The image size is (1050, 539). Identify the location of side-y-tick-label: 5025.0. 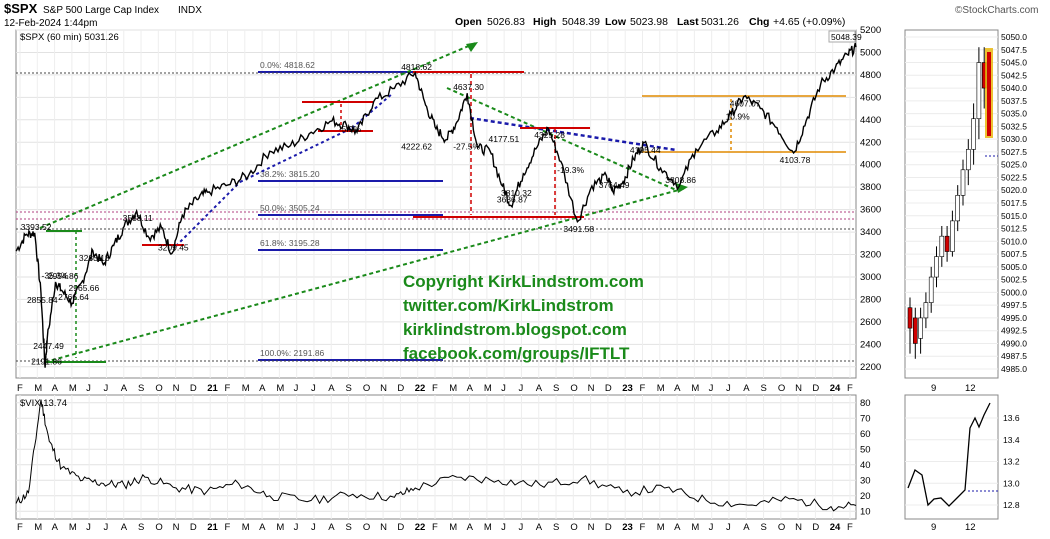
(1014, 165).